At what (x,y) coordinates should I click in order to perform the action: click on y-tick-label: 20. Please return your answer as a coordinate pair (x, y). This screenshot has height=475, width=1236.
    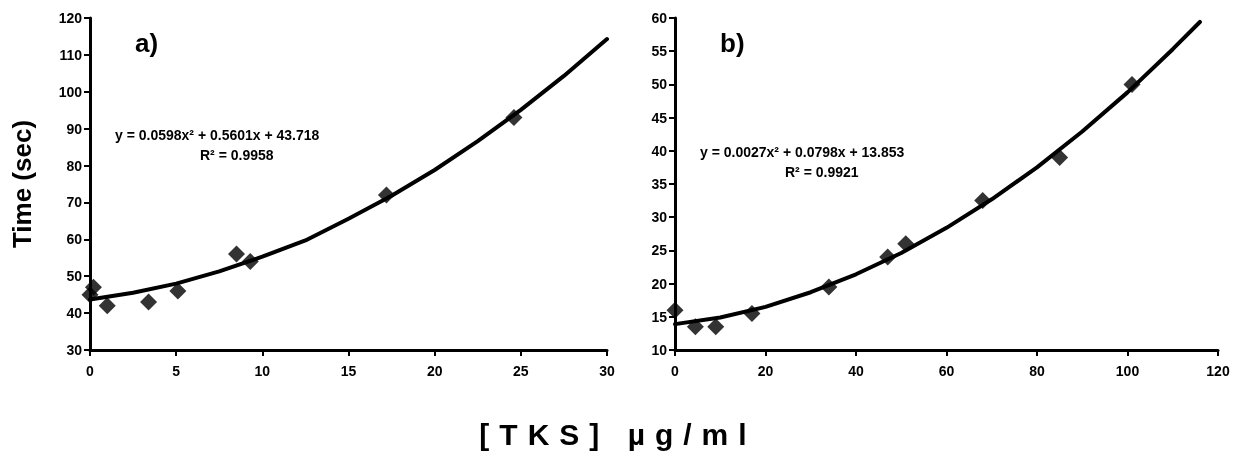
    Looking at the image, I should click on (659, 283).